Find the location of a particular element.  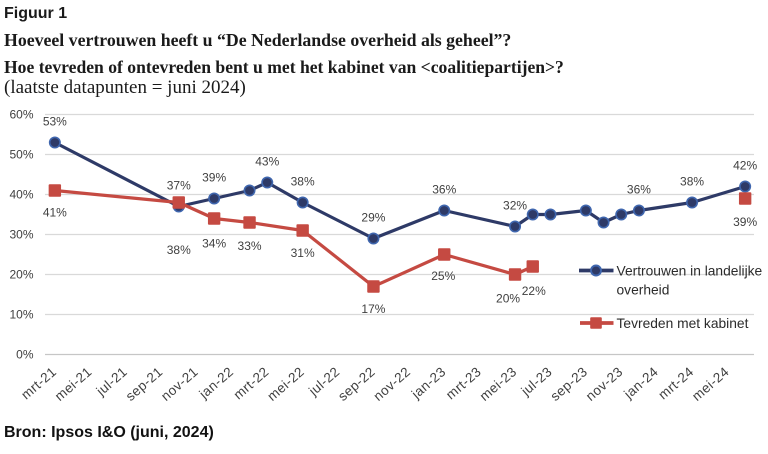

svg-text: mei-24 is located at coordinates (710, 384).